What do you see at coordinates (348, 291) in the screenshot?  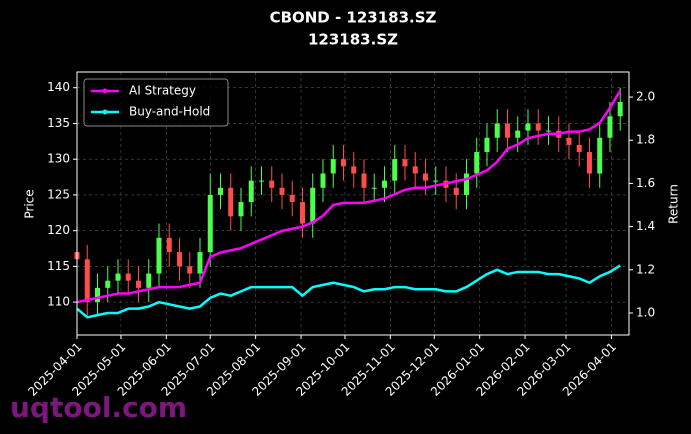 I see `line-series` at bounding box center [348, 291].